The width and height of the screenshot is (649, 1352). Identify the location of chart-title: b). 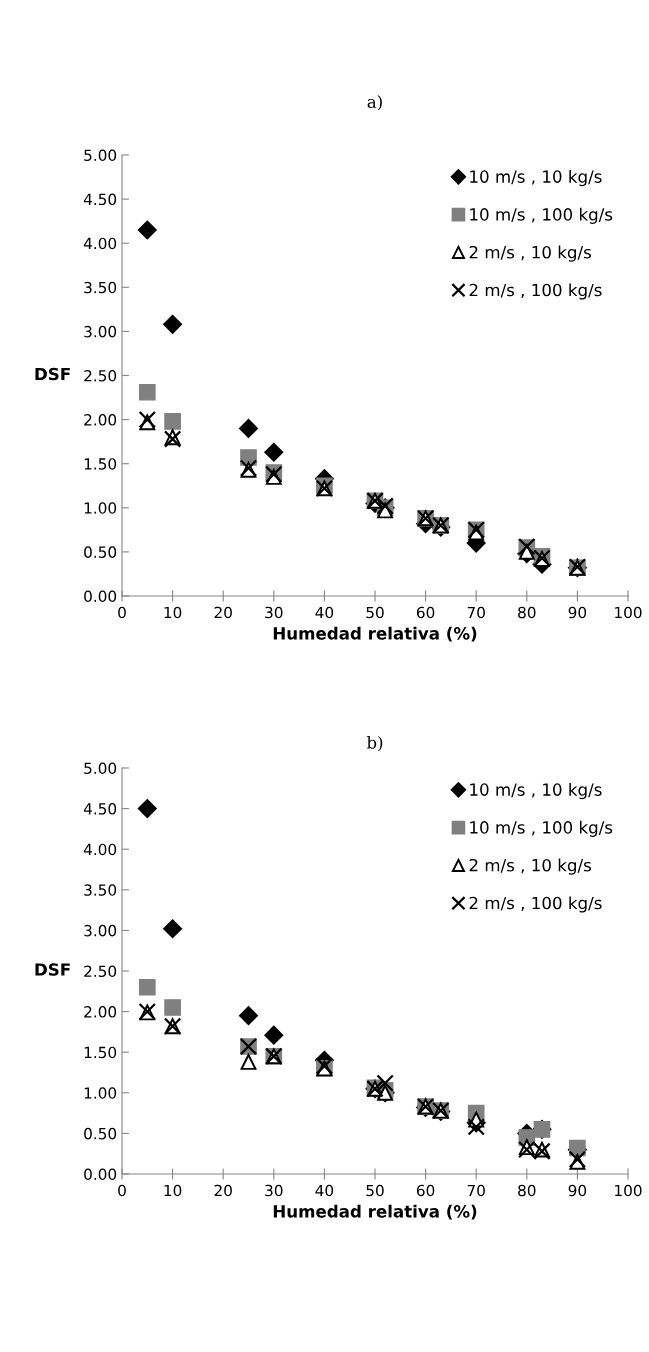
(374, 743).